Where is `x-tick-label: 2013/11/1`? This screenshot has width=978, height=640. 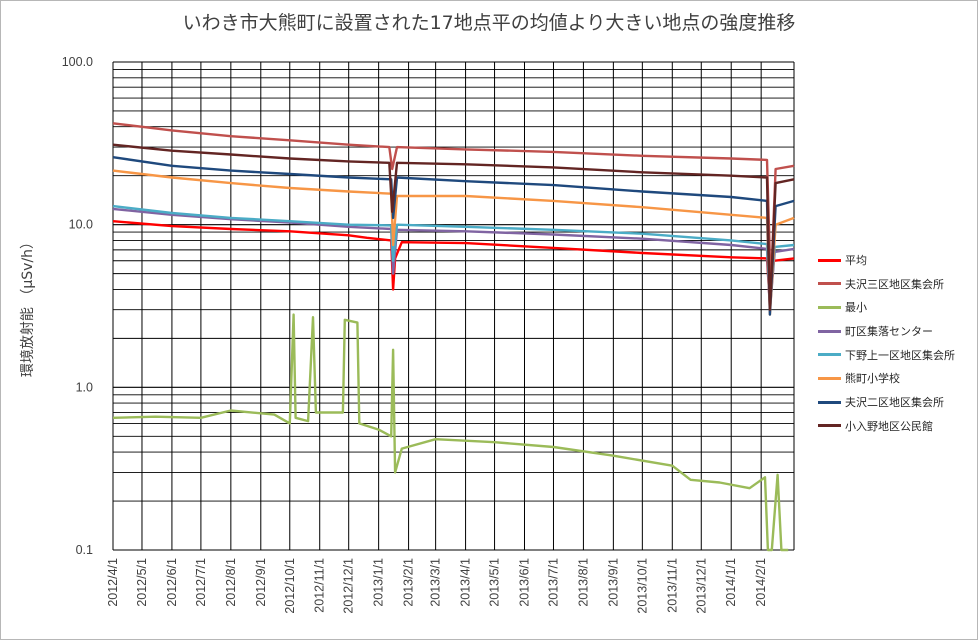
x-tick-label: 2013/11/1 is located at coordinates (672, 585).